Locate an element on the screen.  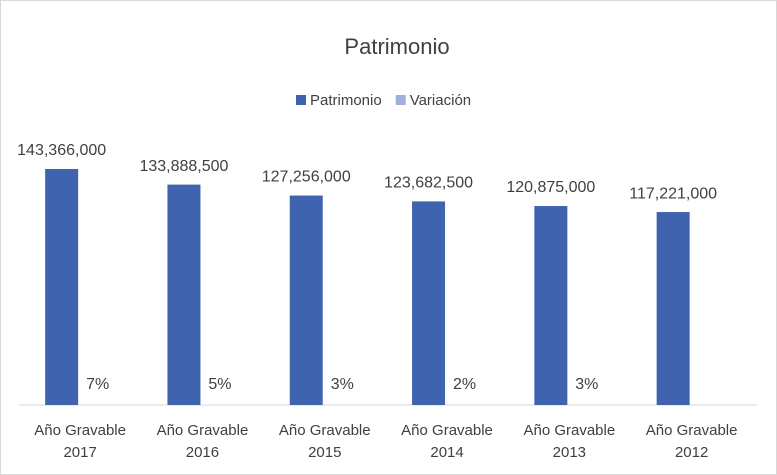
legend-label: Patrimonio is located at coordinates (346, 100).